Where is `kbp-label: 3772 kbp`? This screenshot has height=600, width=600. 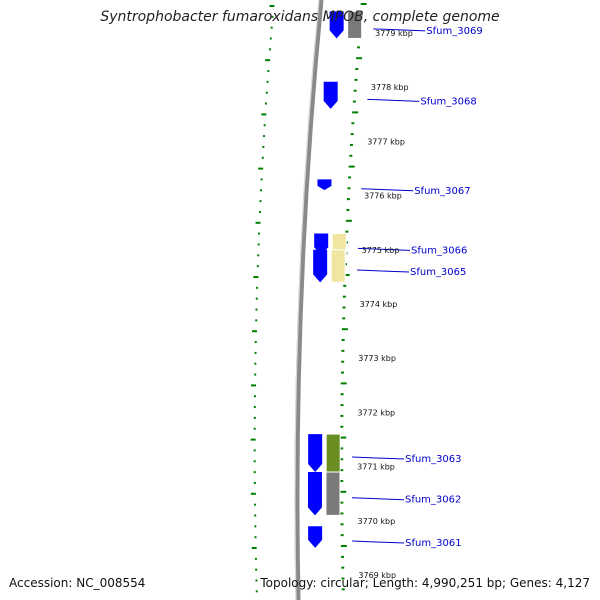 kbp-label: 3772 kbp is located at coordinates (376, 412).